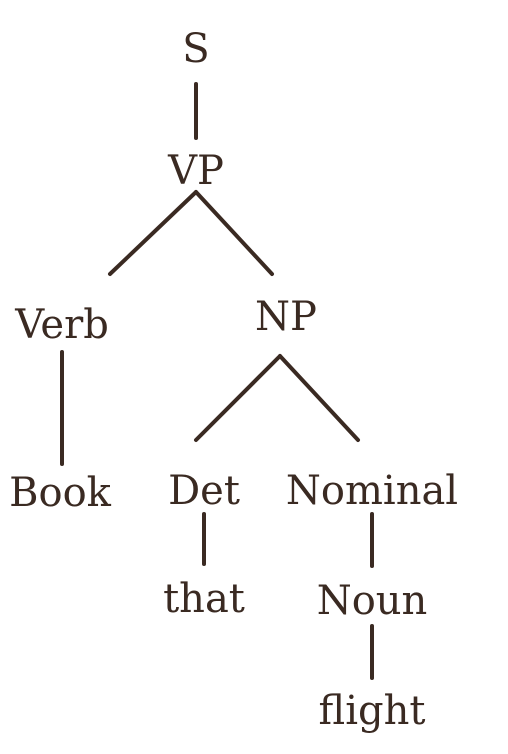 This screenshot has width=508, height=754. What do you see at coordinates (195, 49) in the screenshot?
I see `node-s: S` at bounding box center [195, 49].